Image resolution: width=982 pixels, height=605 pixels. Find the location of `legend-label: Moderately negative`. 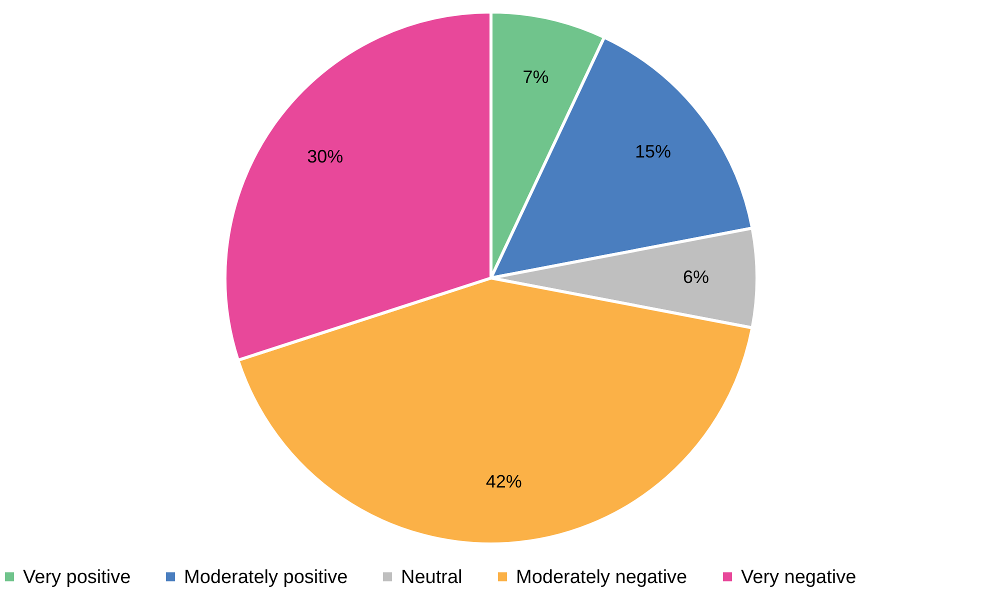

legend-label: Moderately negative is located at coordinates (602, 577).